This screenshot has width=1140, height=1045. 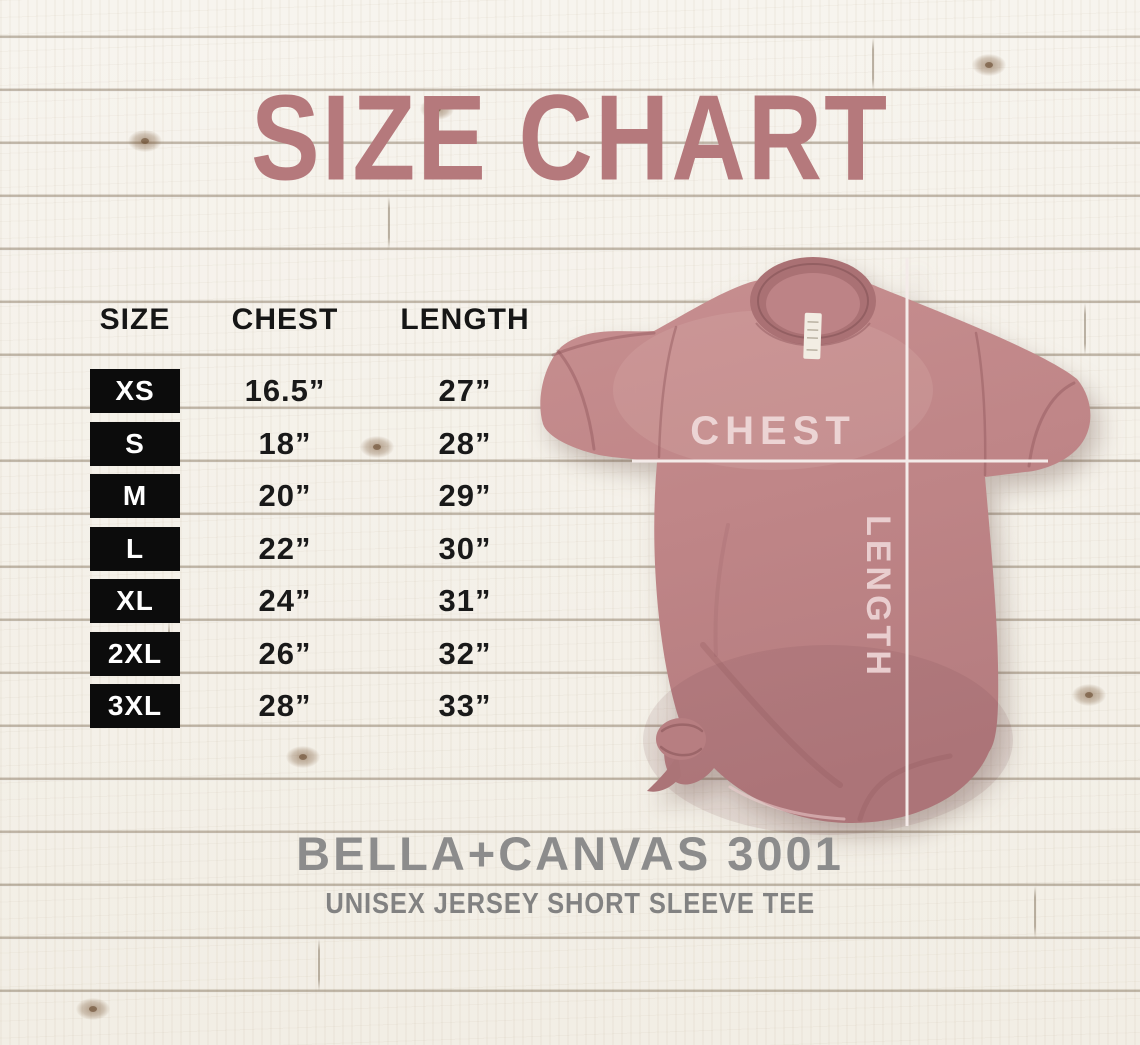 What do you see at coordinates (285, 706) in the screenshot?
I see `chest-value: 28”` at bounding box center [285, 706].